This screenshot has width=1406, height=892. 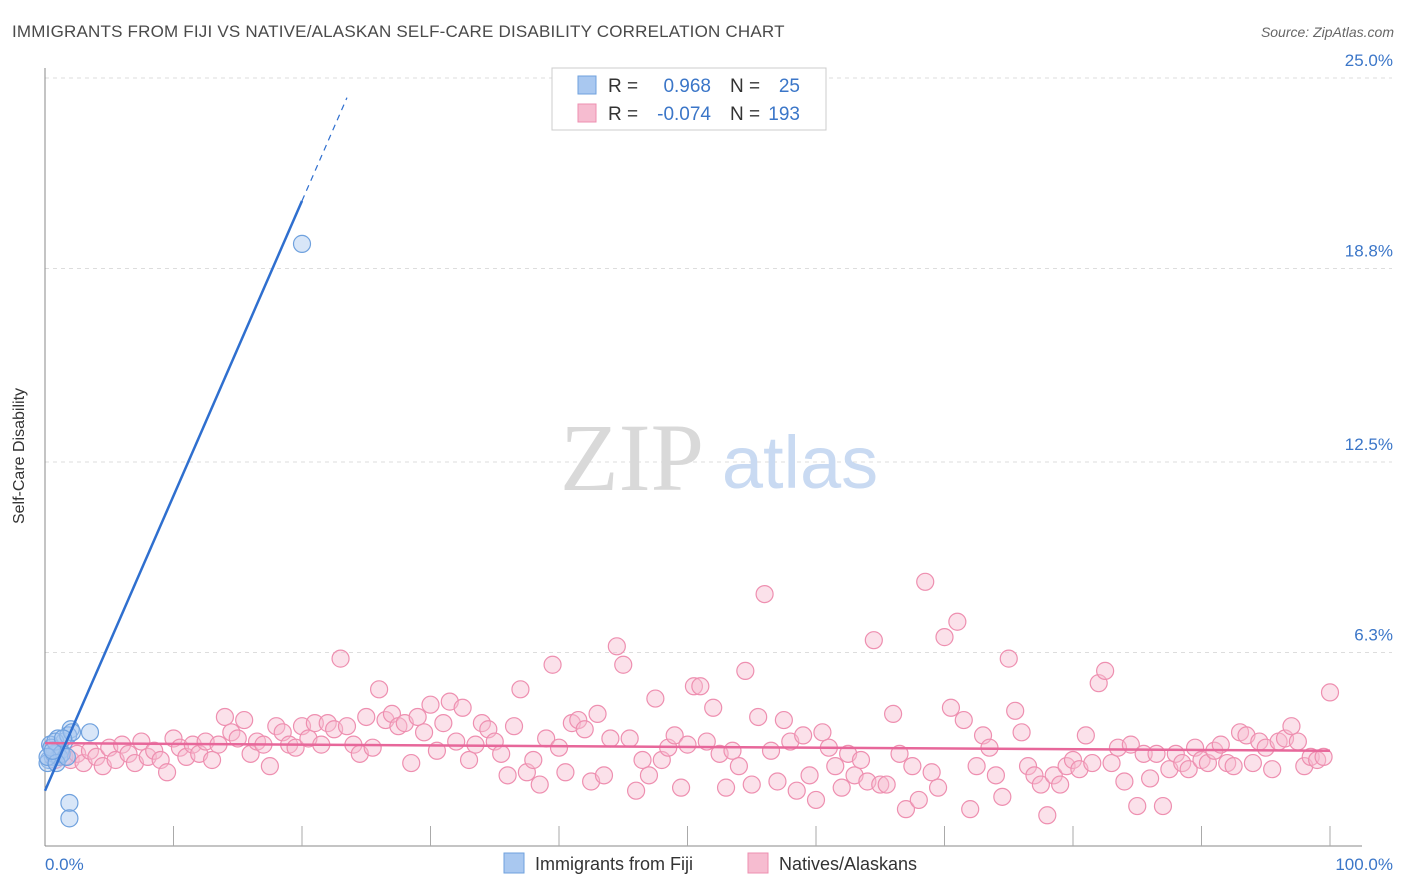 I want to click on source-label: Source: ZipAtlas.com, so click(x=1327, y=32).